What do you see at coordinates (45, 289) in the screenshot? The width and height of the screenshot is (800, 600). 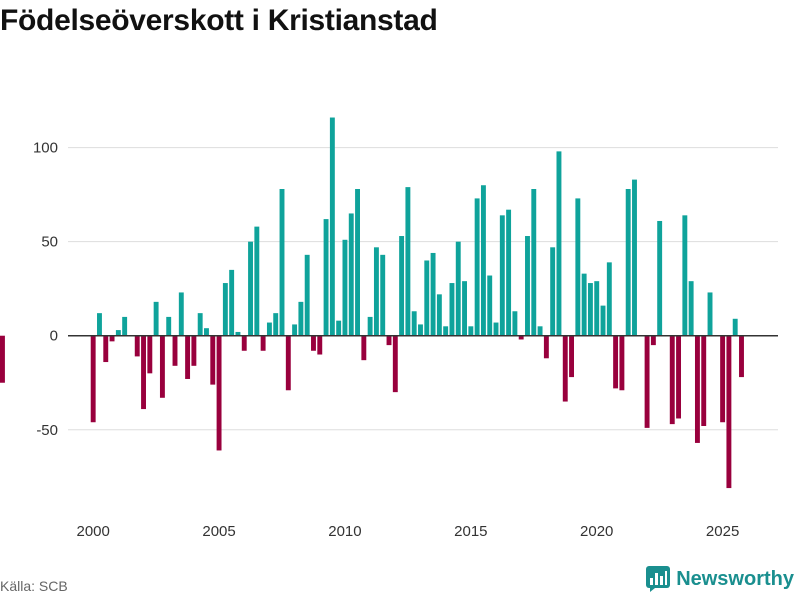 I see `y-axis-labels: -50 0 50 100` at bounding box center [45, 289].